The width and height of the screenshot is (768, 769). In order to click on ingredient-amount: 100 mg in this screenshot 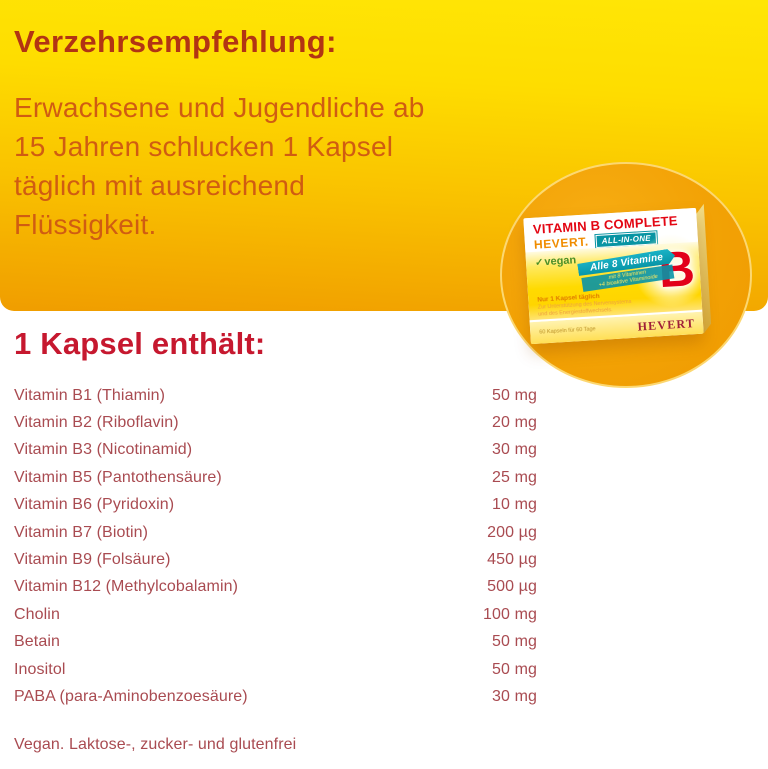, I will do `click(510, 614)`.